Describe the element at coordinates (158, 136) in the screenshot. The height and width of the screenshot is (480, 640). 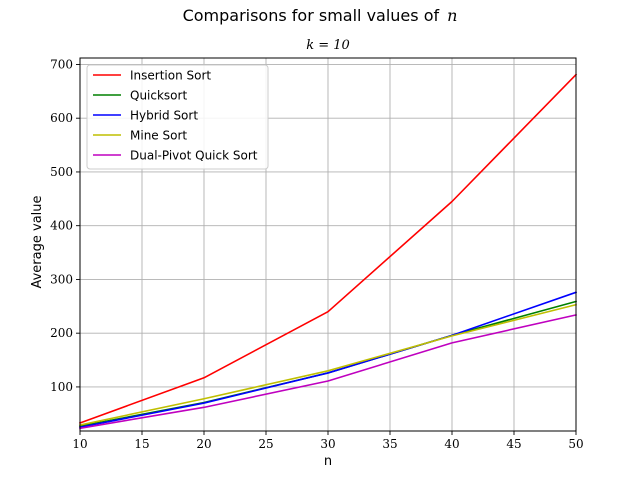
I see `legend-label: Mine Sort` at that location.